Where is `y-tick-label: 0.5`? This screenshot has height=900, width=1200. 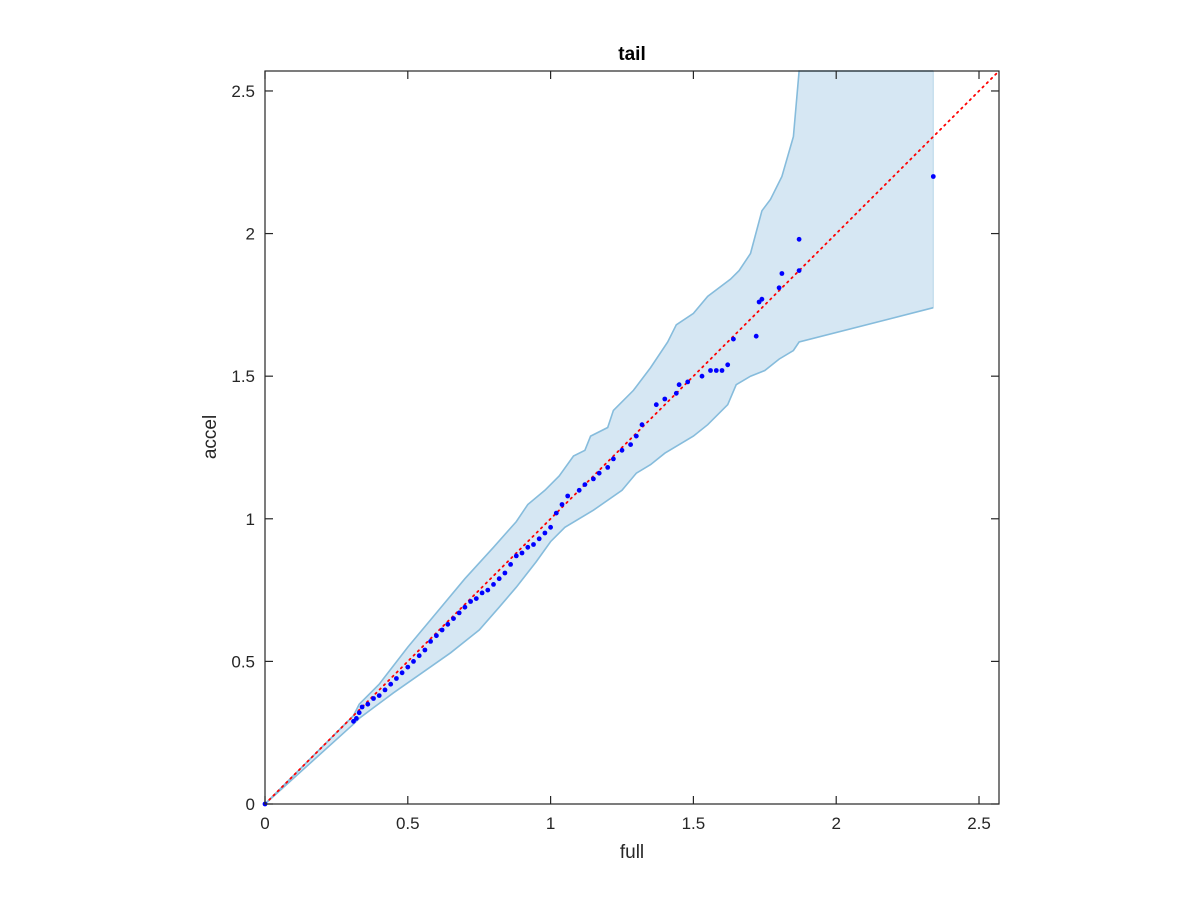
y-tick-label: 0.5 is located at coordinates (243, 661).